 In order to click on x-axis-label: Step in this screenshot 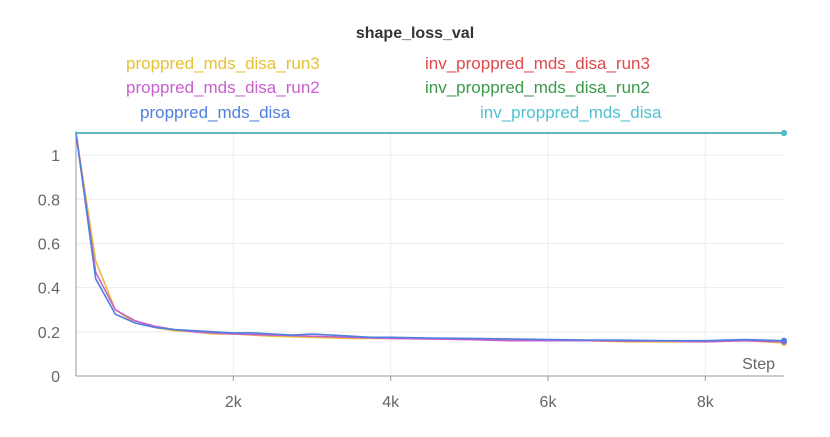, I will do `click(758, 364)`.